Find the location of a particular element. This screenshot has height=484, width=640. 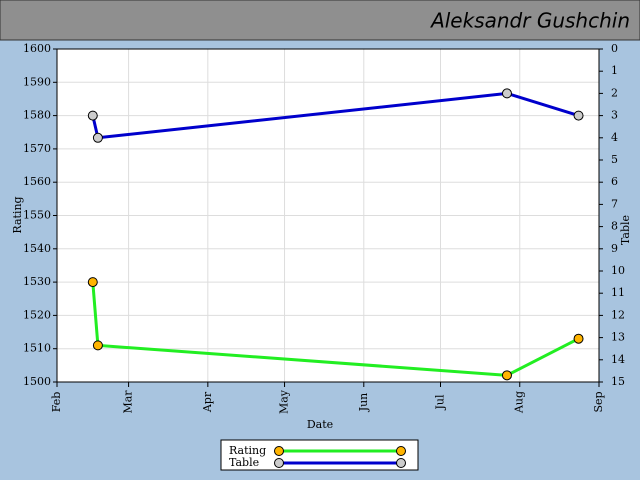

y2-tick-label: 6 is located at coordinates (614, 181).